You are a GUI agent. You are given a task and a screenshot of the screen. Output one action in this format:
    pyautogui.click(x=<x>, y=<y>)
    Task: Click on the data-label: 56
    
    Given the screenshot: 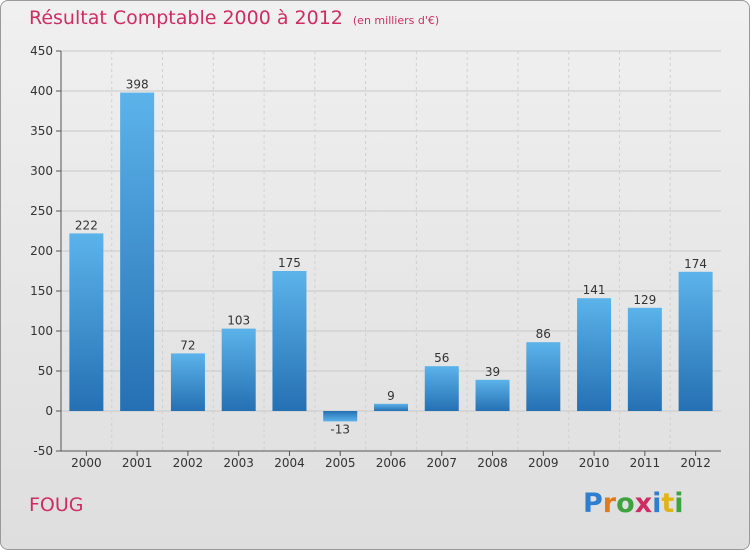 What is the action you would take?
    pyautogui.click(x=441, y=358)
    